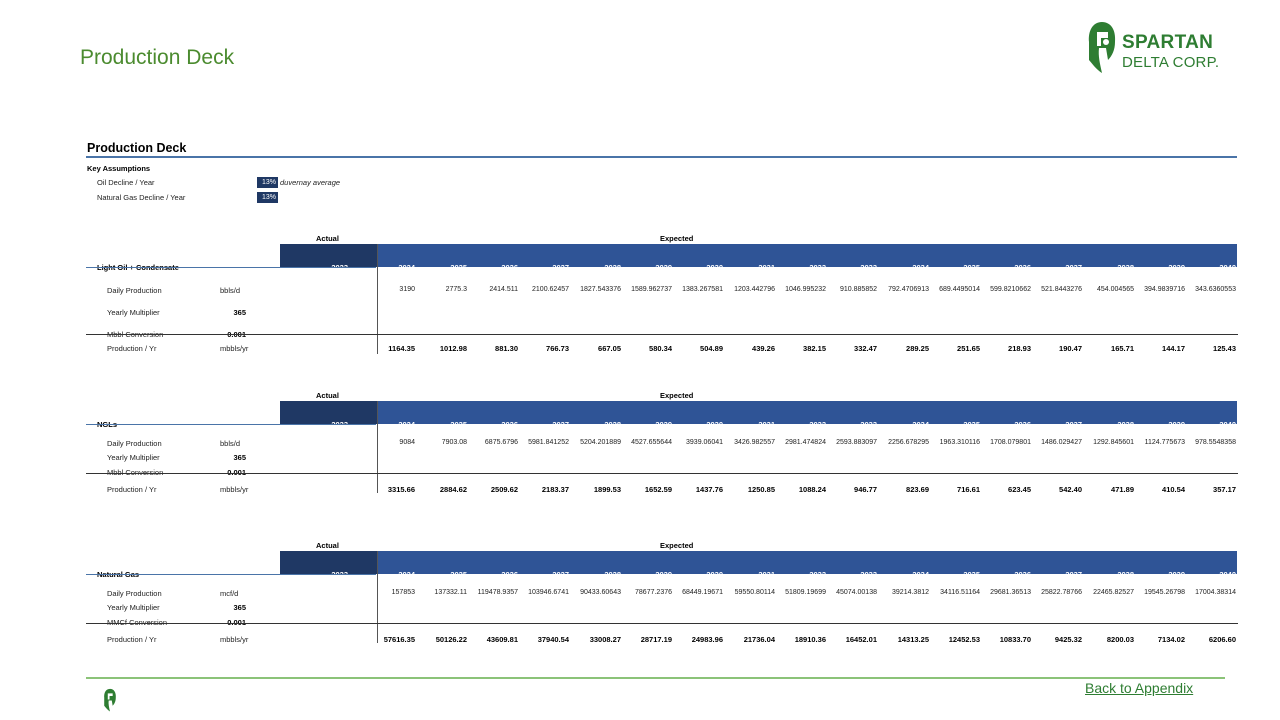 The width and height of the screenshot is (1280, 720). Describe the element at coordinates (600, 592) in the screenshot. I see `daily-production-cell: 90433.60643` at that location.